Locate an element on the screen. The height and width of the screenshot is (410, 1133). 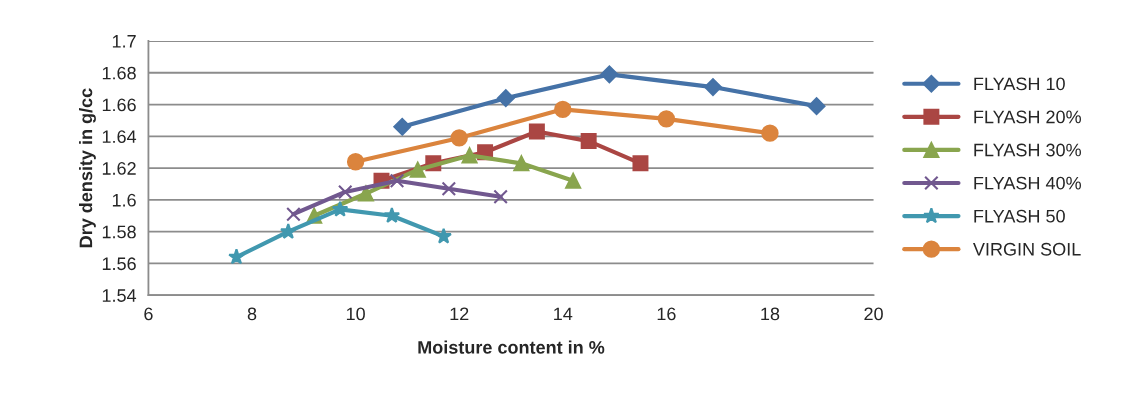
legend-label: FLYASH 50 is located at coordinates (1019, 216).